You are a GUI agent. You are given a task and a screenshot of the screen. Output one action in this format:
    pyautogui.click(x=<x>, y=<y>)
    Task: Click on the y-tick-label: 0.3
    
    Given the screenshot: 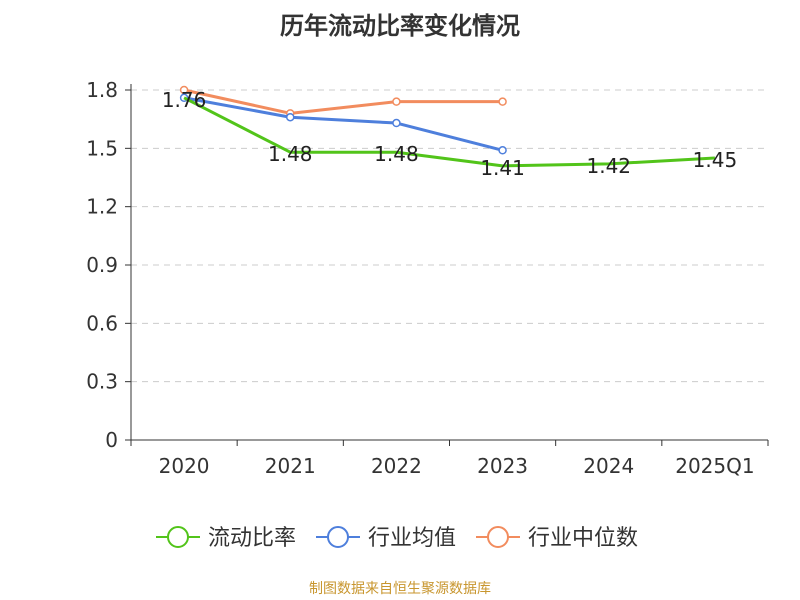 What is the action you would take?
    pyautogui.click(x=102, y=382)
    